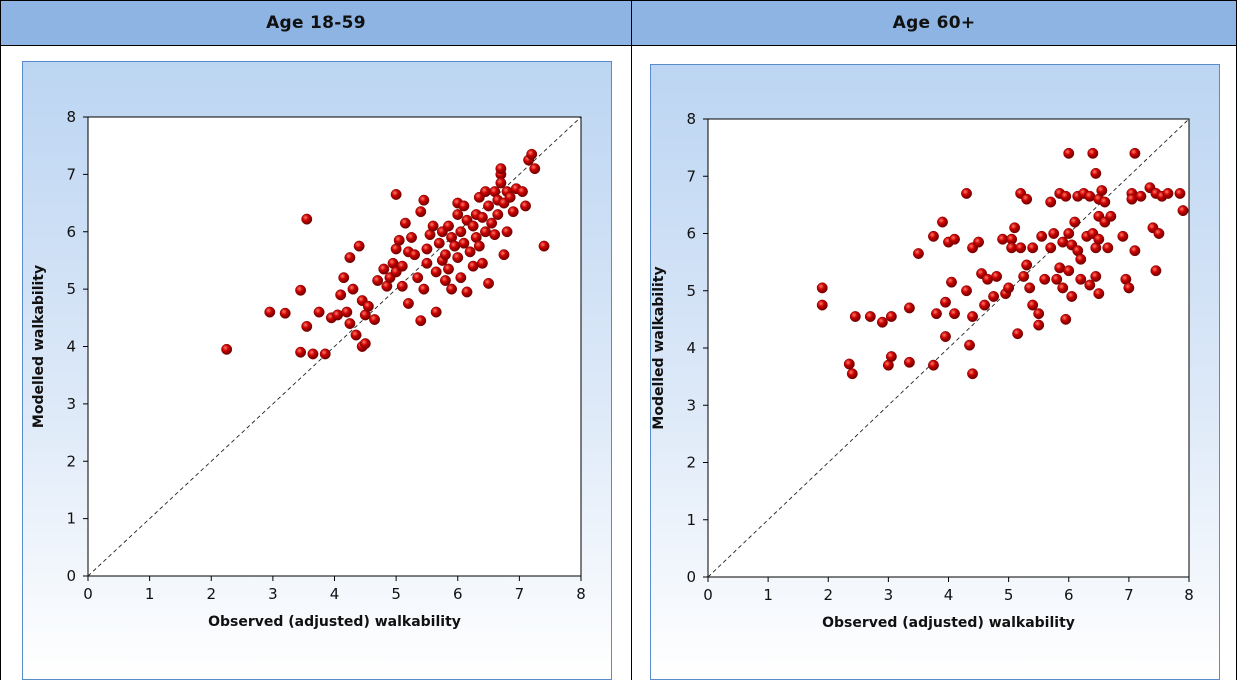 The width and height of the screenshot is (1237, 683). I want to click on x-tick-label: 2, so click(211, 594).